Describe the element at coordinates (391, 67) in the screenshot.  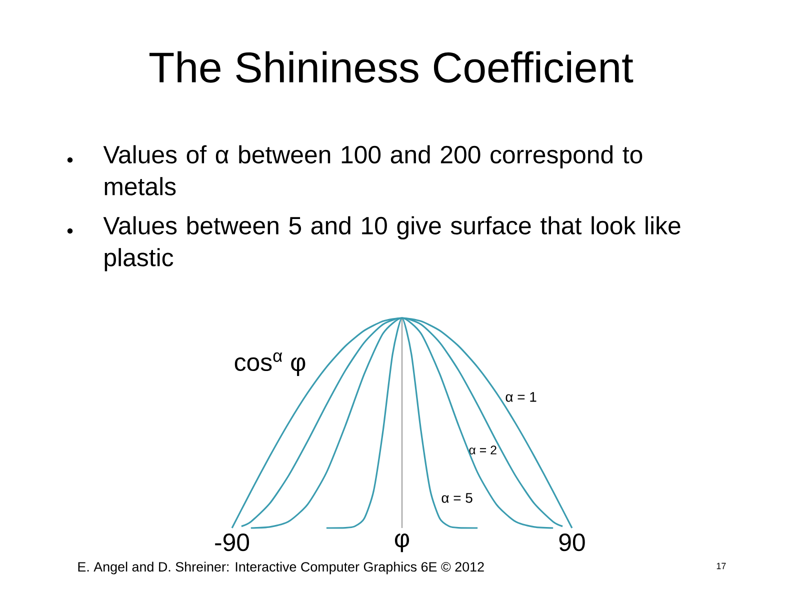
I see `chart-title: The Shininess Coefficient` at that location.